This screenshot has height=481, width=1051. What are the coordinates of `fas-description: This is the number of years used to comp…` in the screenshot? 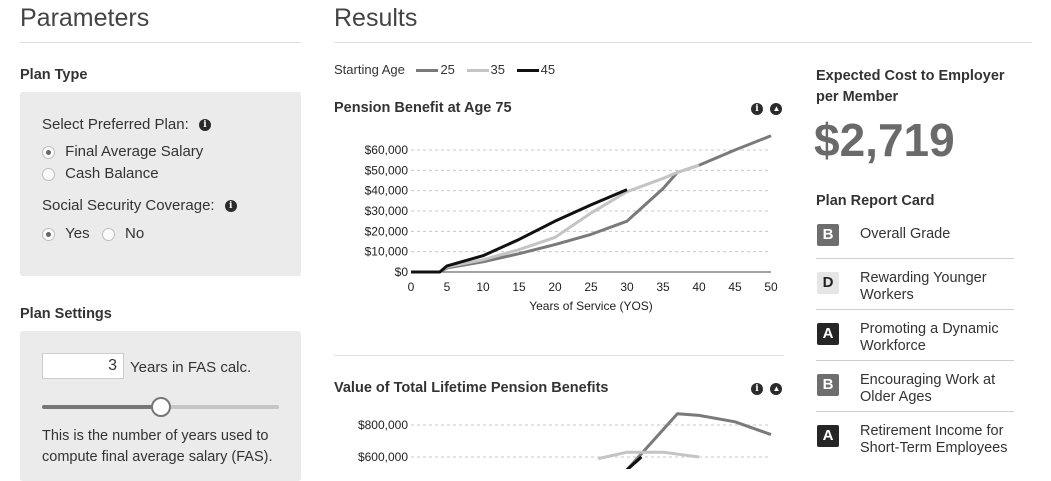 It's located at (157, 446).